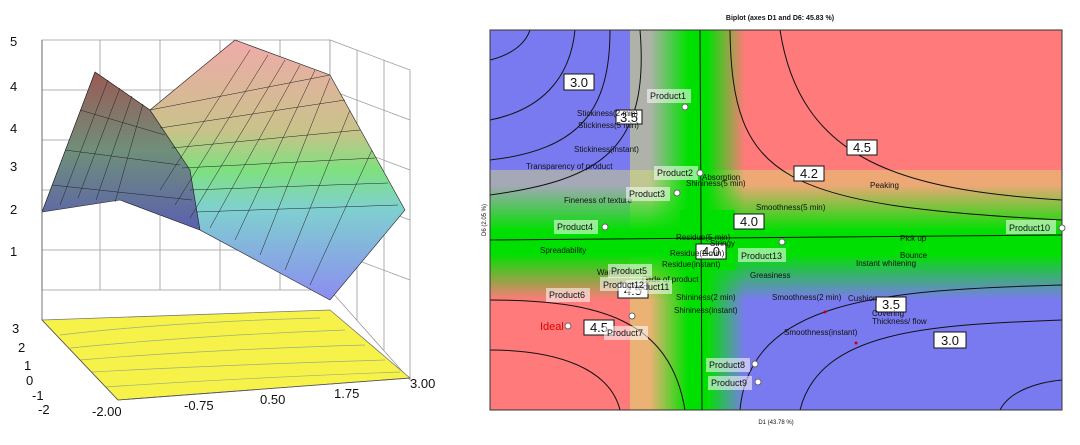 This screenshot has width=1080, height=445. I want to click on floor-contour-lines, so click(230, 352).